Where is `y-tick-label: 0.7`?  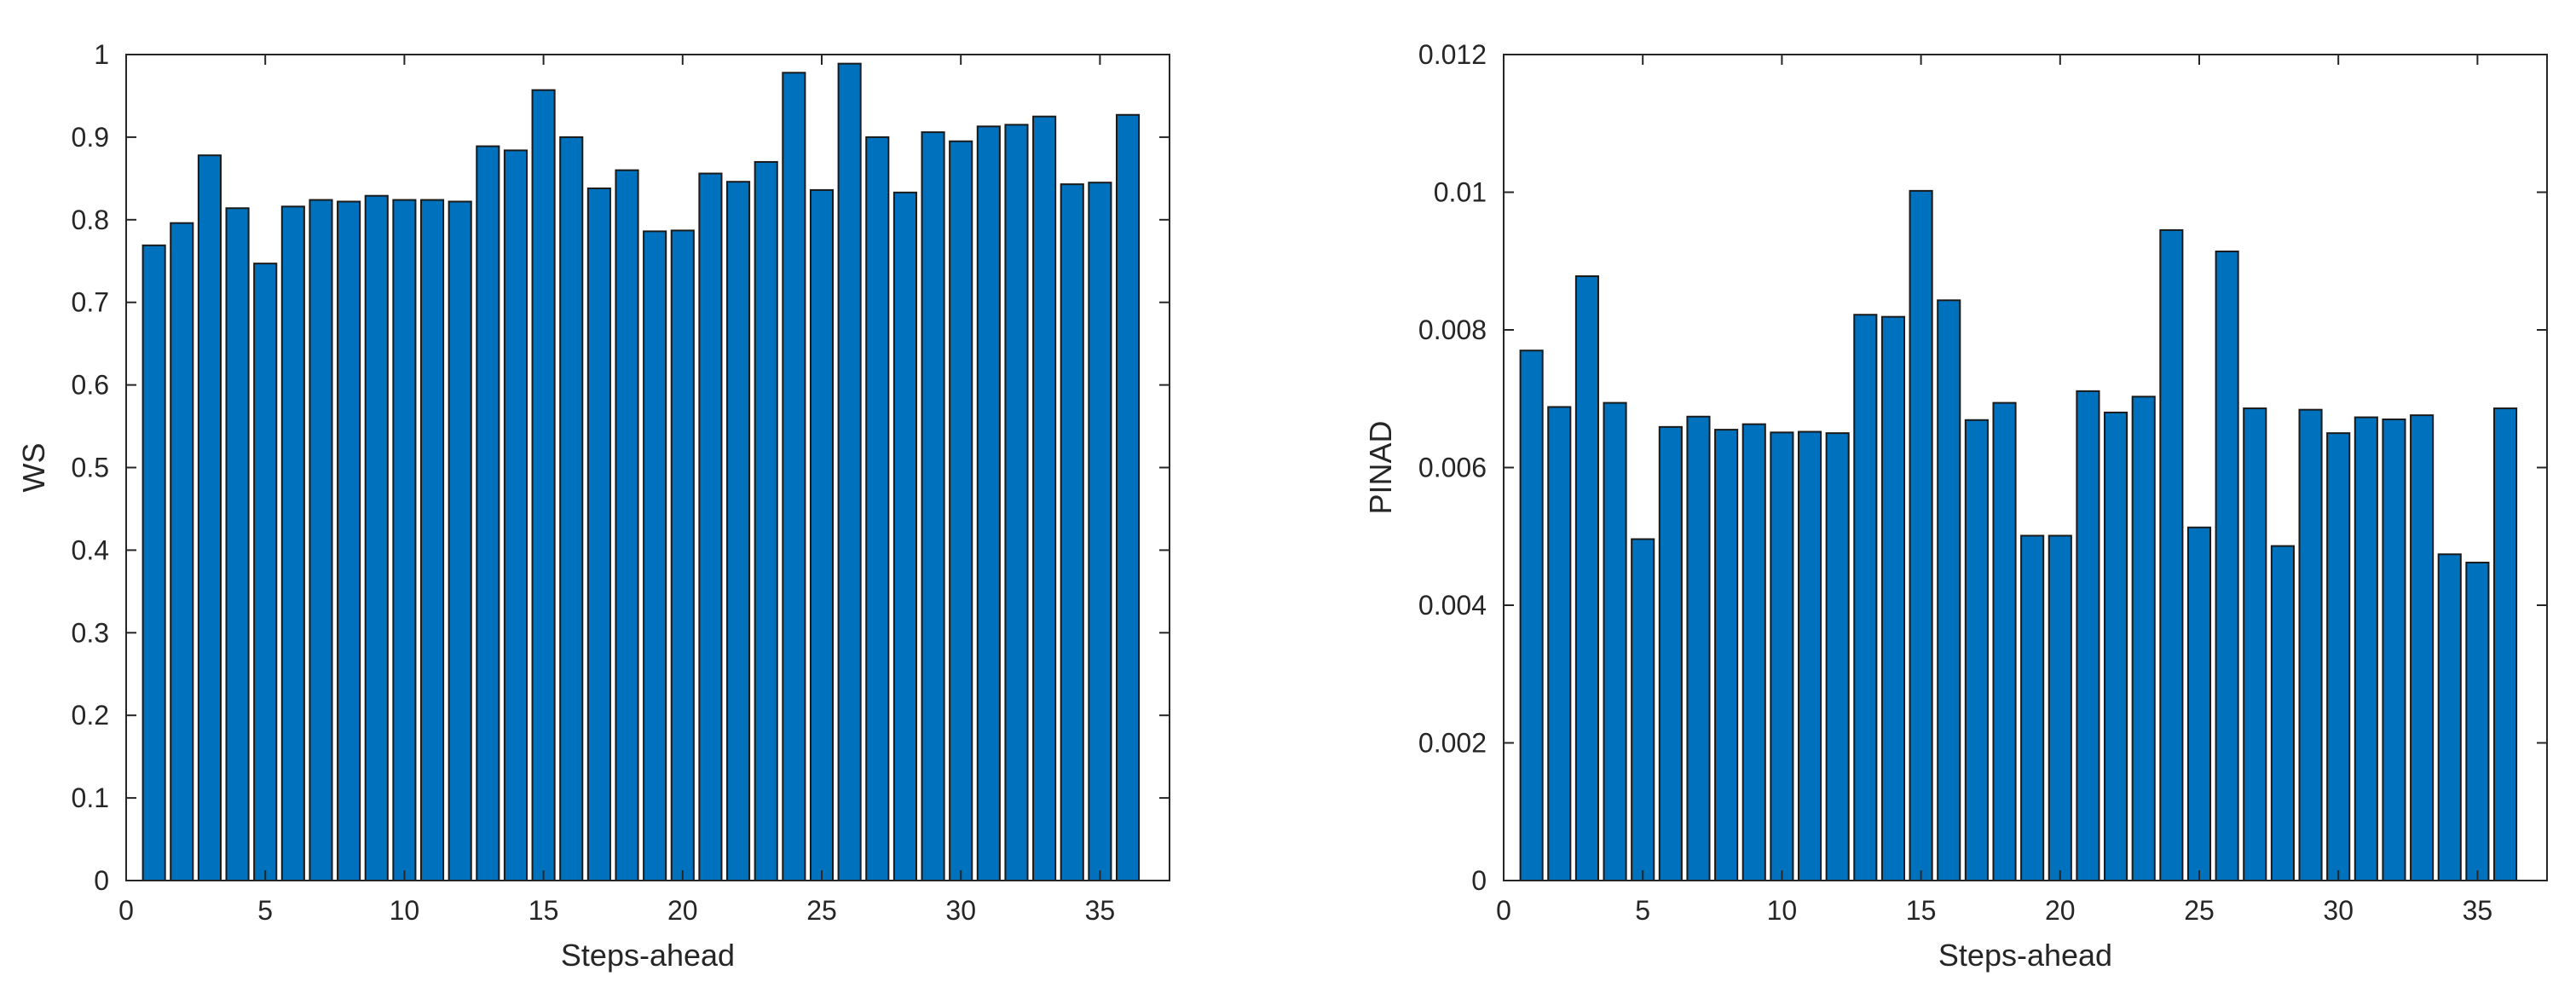
y-tick-label: 0.7 is located at coordinates (90, 302).